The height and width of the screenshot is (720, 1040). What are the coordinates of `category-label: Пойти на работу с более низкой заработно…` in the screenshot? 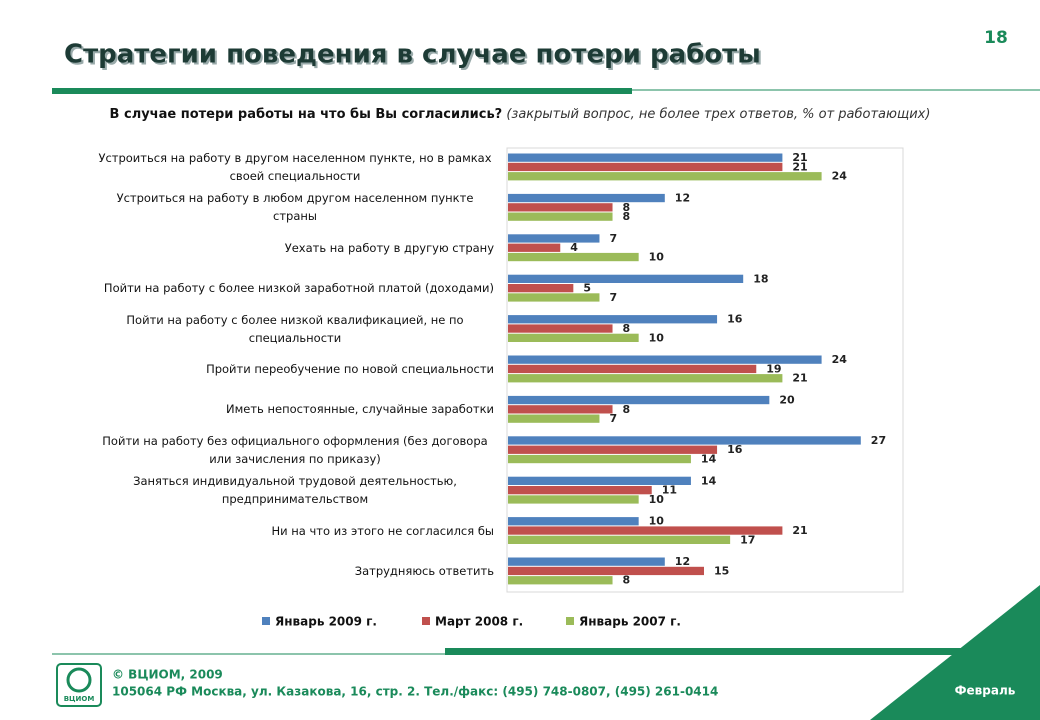 It's located at (298, 288).